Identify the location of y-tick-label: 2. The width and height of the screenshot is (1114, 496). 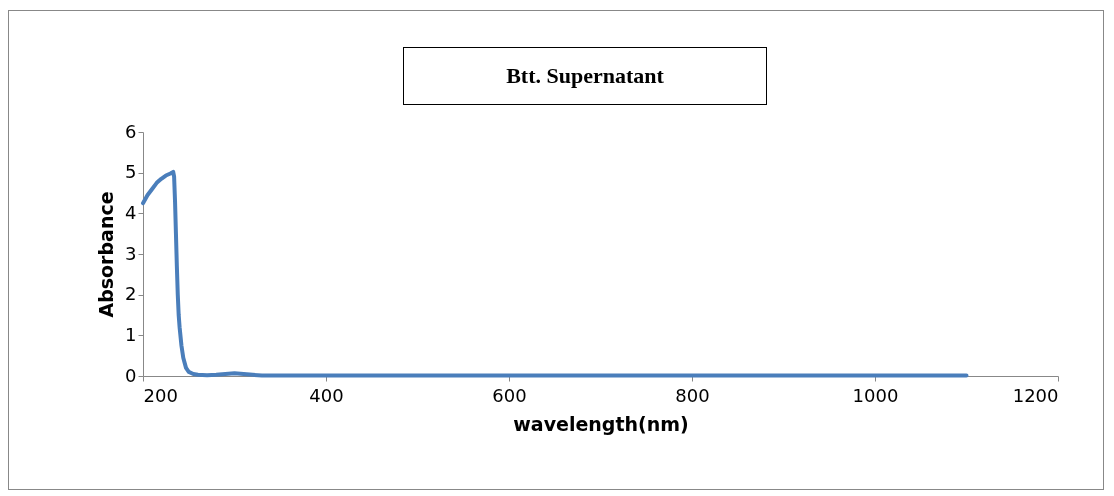
(131, 294).